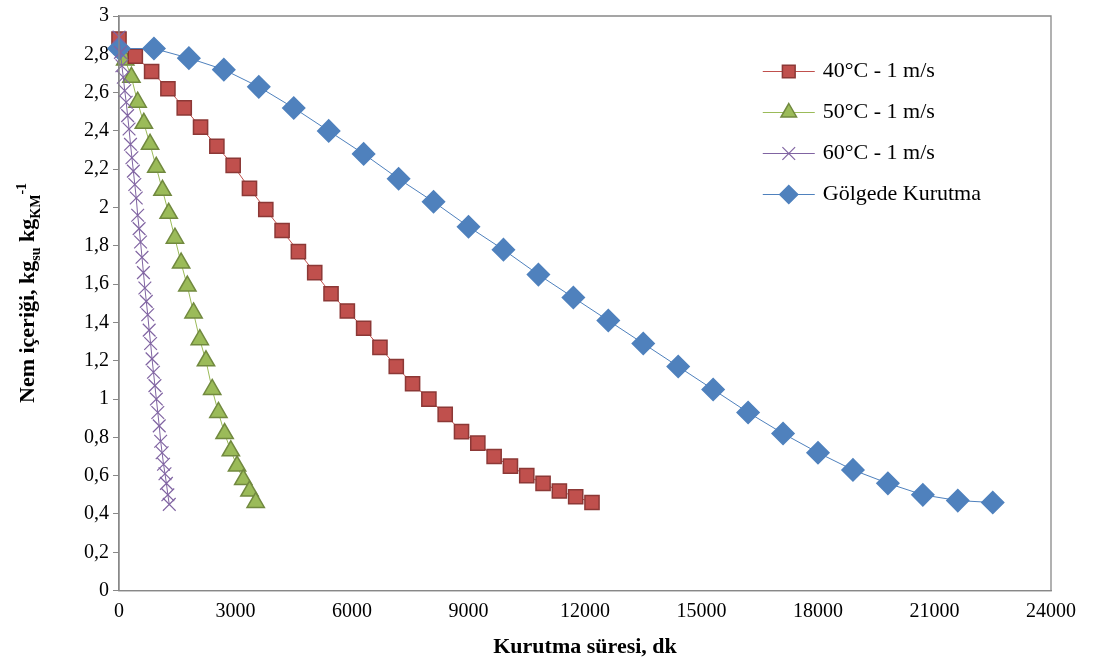 The image size is (1099, 671). What do you see at coordinates (96, 90) in the screenshot?
I see `y-tick-label: 2,6` at bounding box center [96, 90].